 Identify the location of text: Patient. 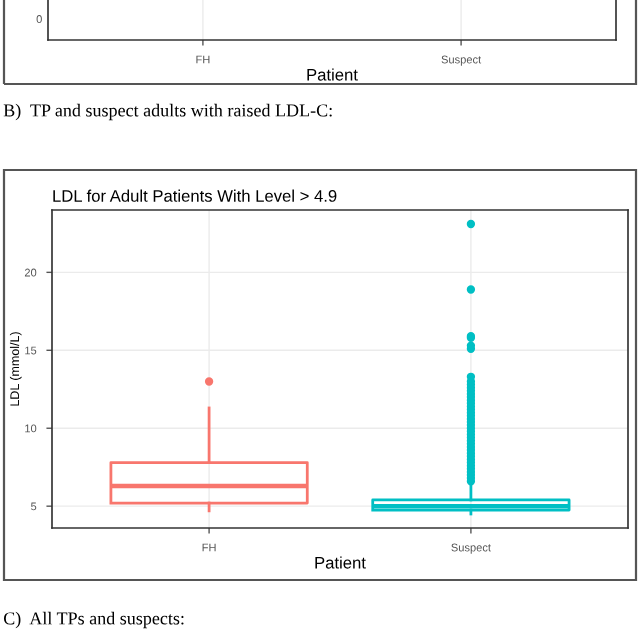
(332, 74).